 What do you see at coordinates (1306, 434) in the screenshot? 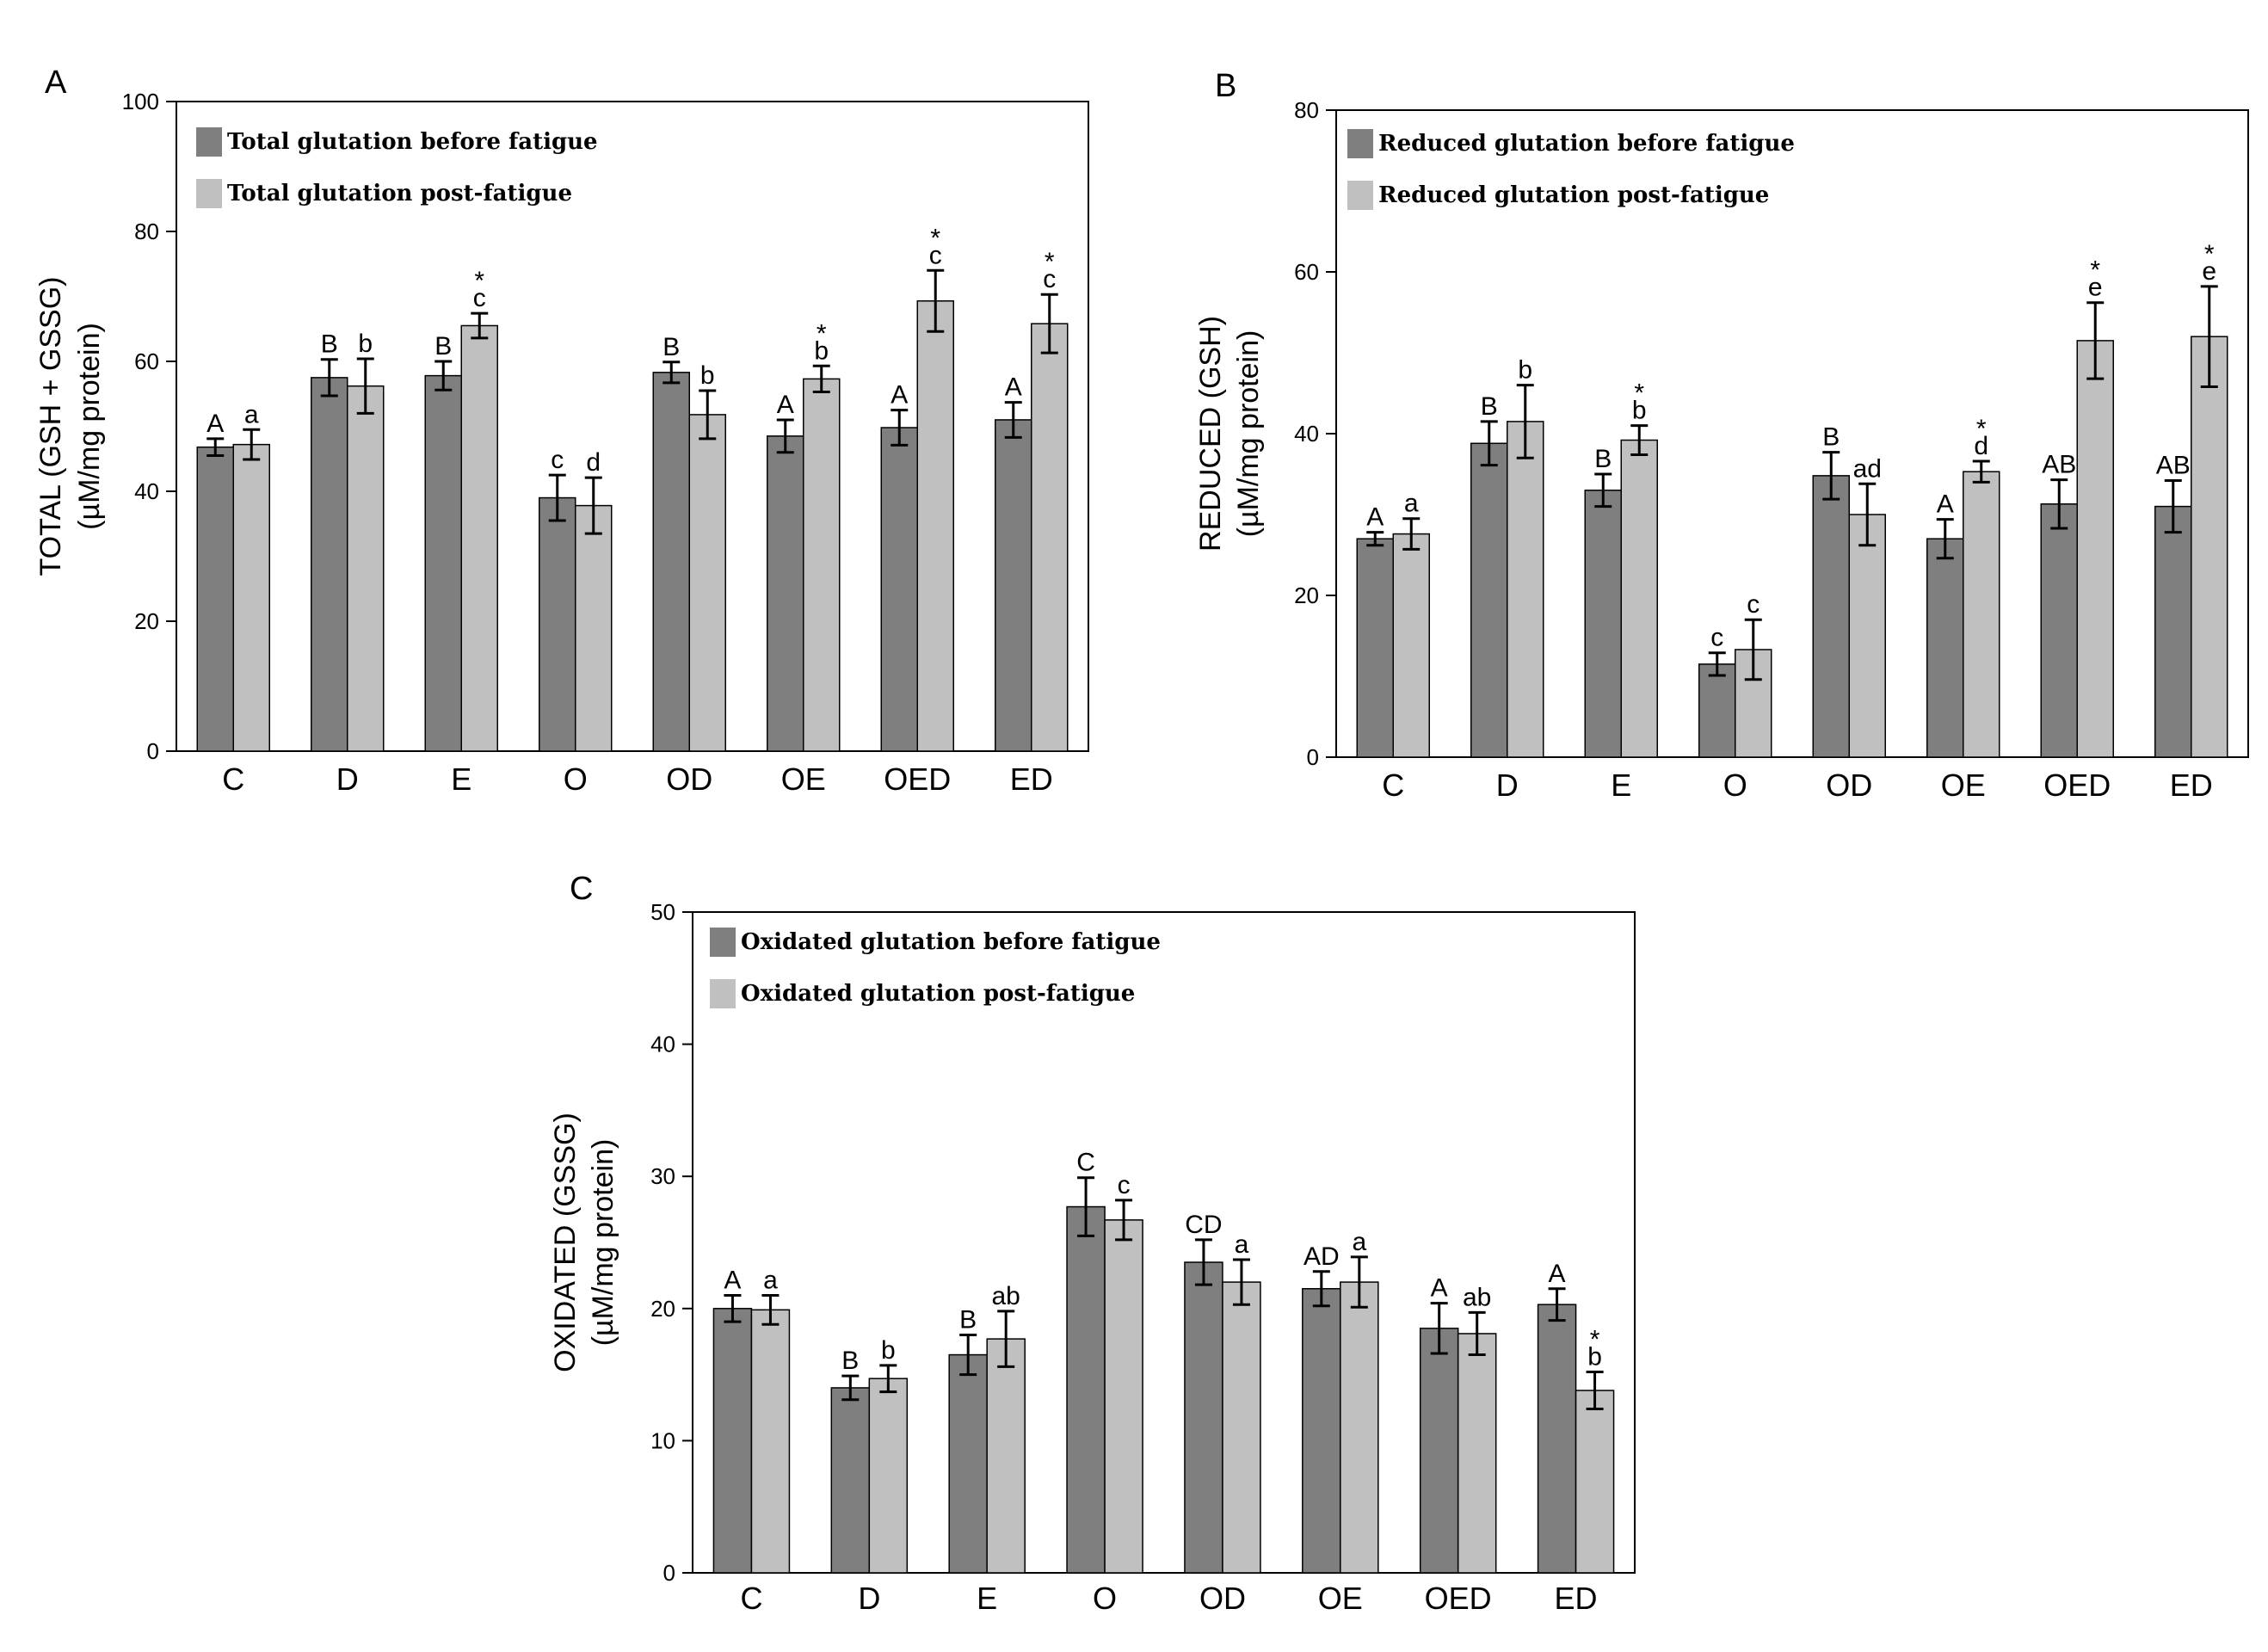
I see `y-tick-label-b: 40` at bounding box center [1306, 434].